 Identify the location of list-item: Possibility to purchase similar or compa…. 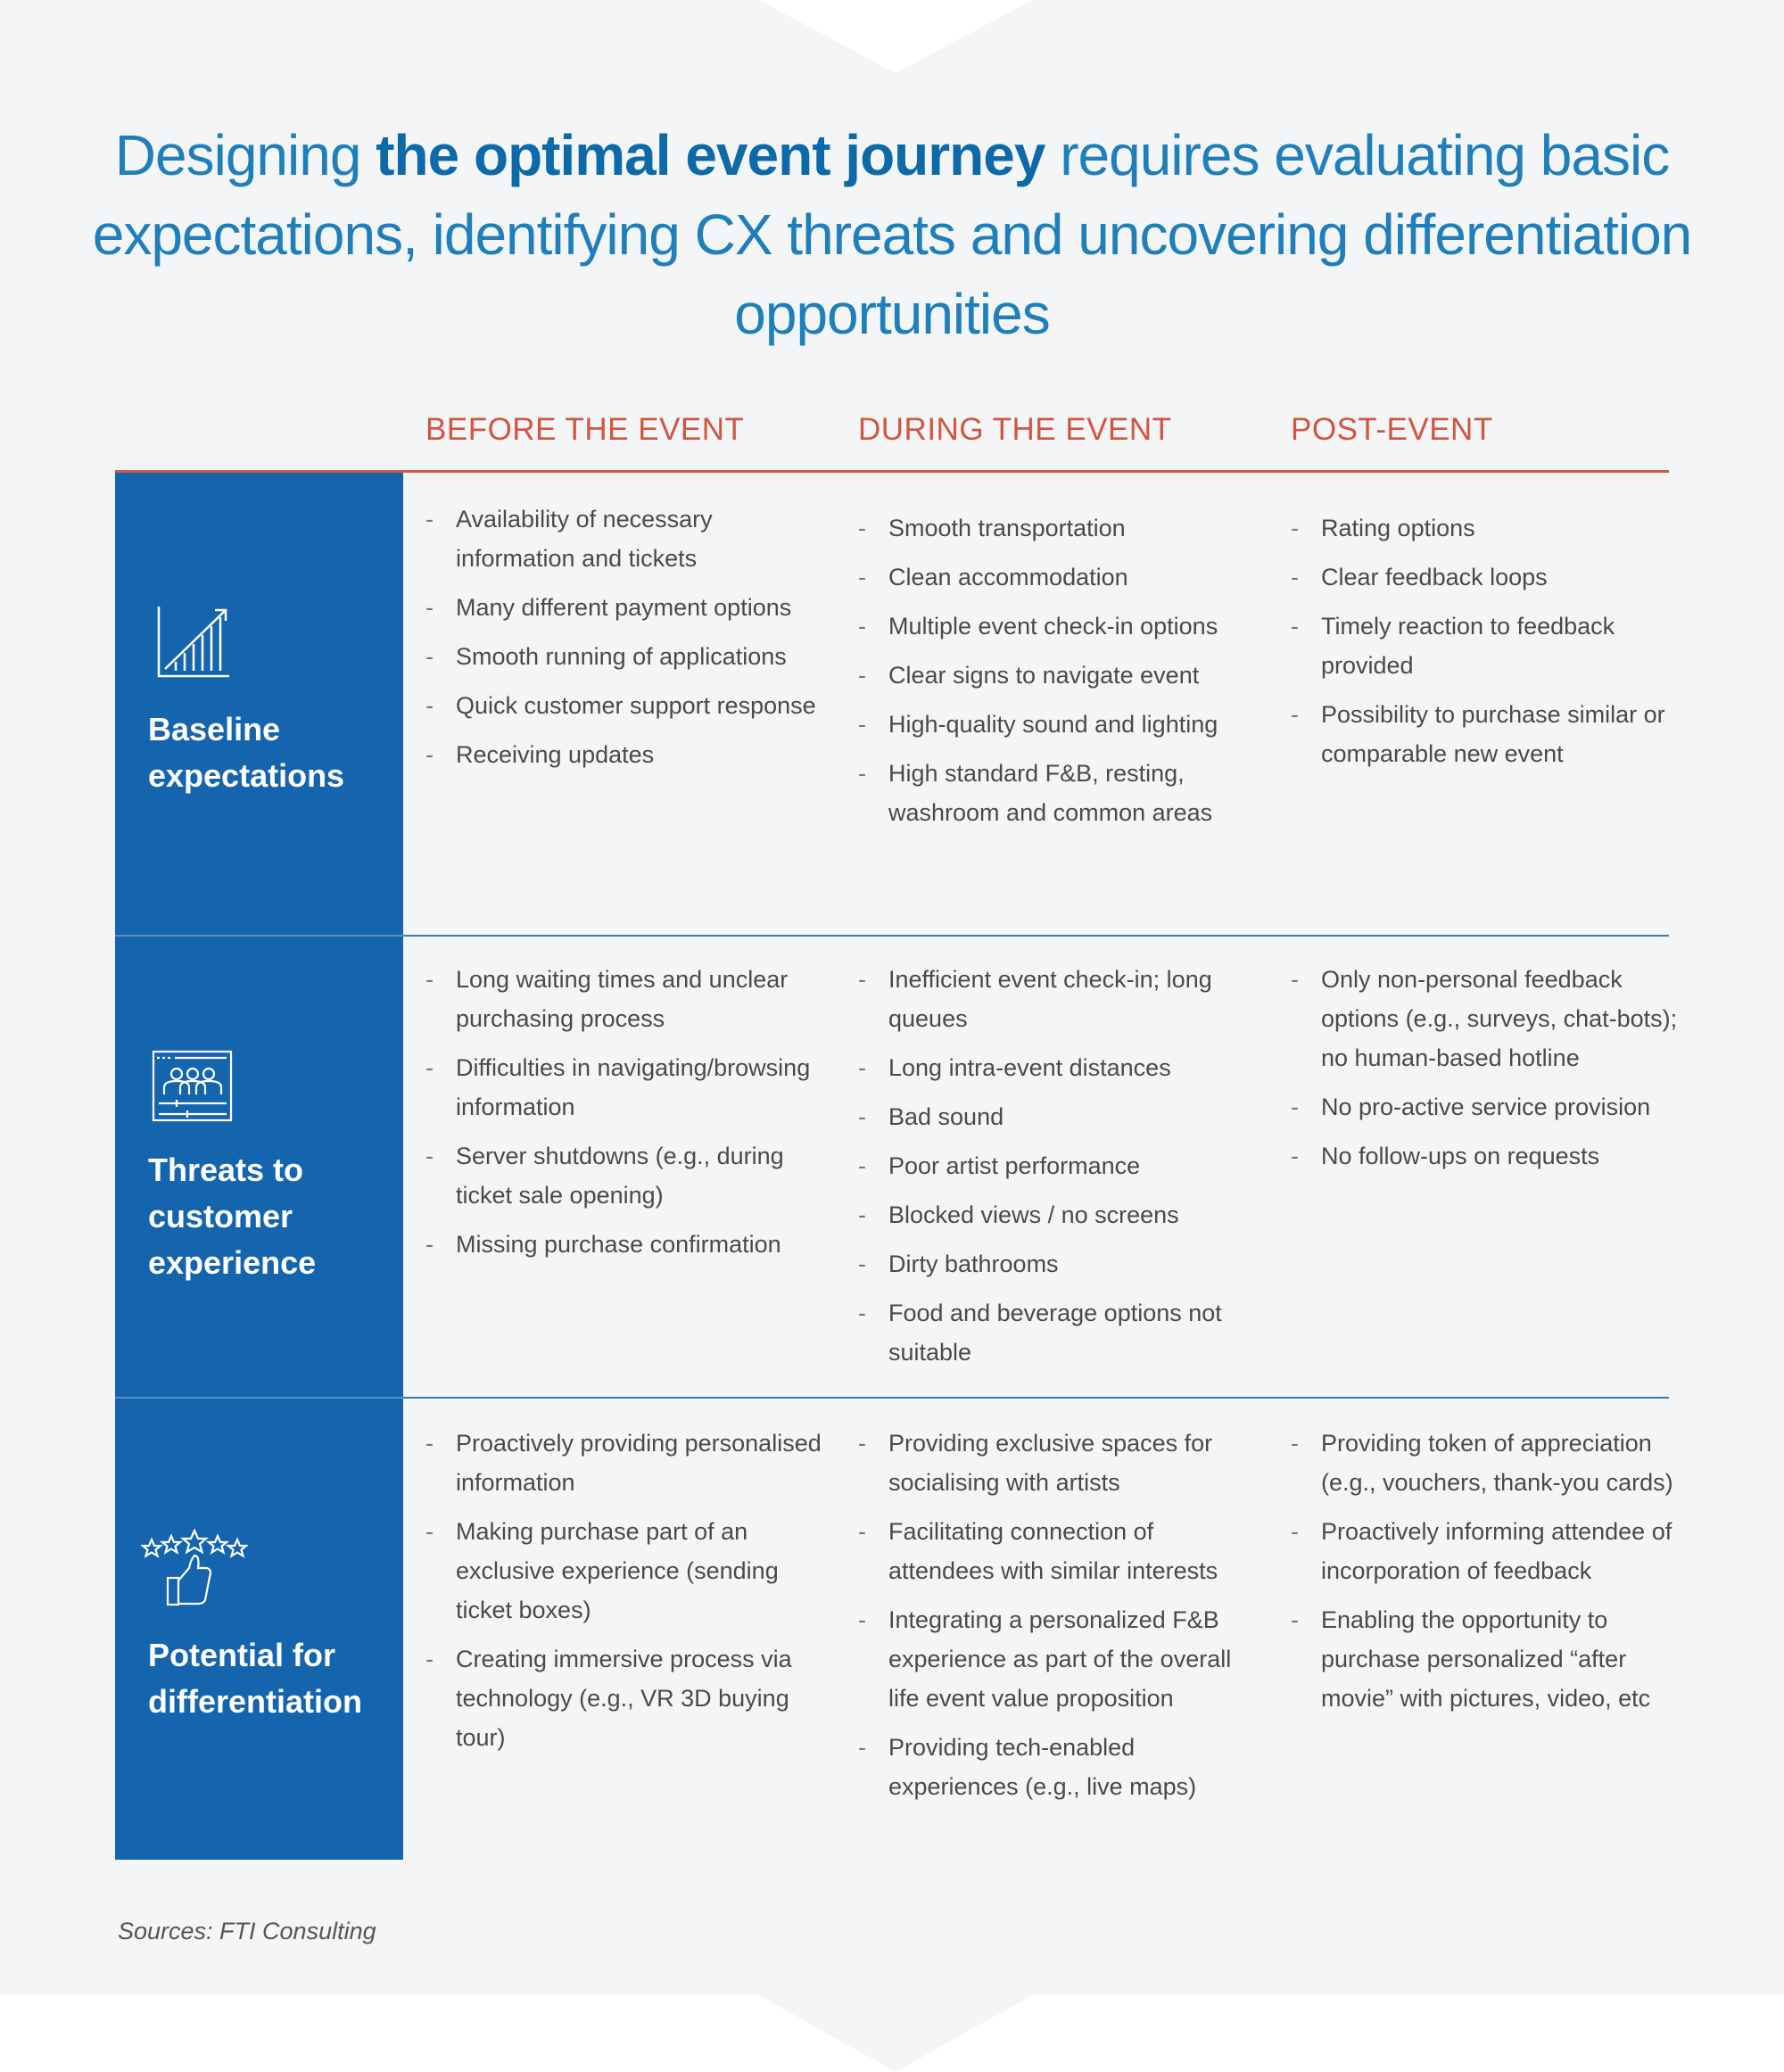
(1494, 734).